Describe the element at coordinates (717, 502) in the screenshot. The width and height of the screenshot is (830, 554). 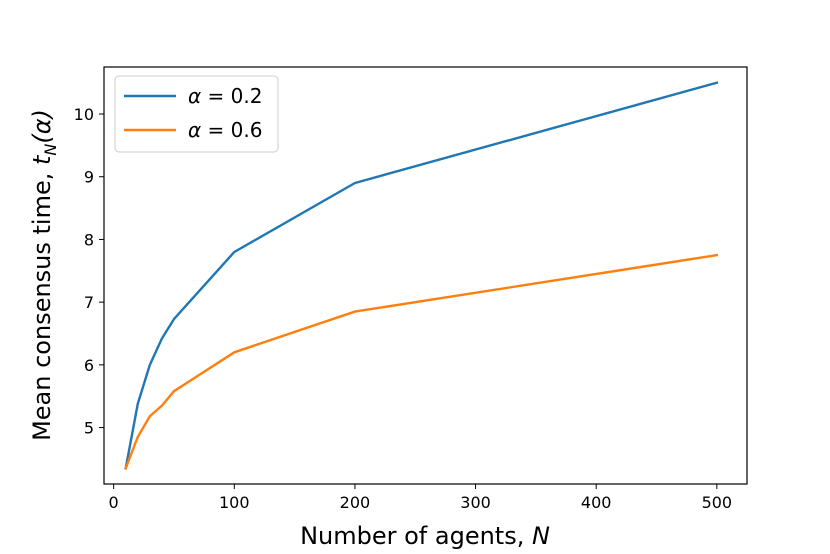
I see `x-tick-label: 500` at that location.